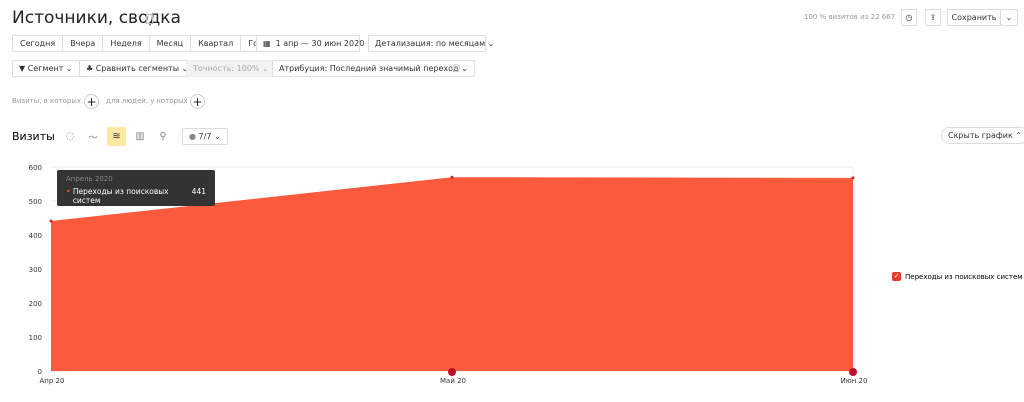  What do you see at coordinates (52, 381) in the screenshot?
I see `x-tick-label: Апр 20` at bounding box center [52, 381].